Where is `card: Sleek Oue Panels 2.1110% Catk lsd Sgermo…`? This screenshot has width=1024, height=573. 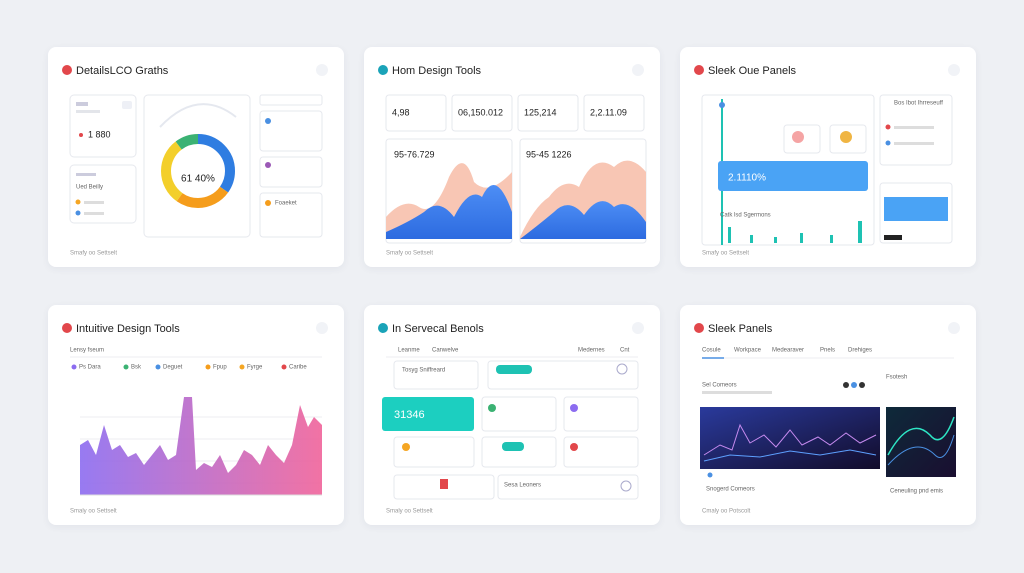 card: Sleek Oue Panels 2.1110% Catk lsd Sgermo… is located at coordinates (828, 157).